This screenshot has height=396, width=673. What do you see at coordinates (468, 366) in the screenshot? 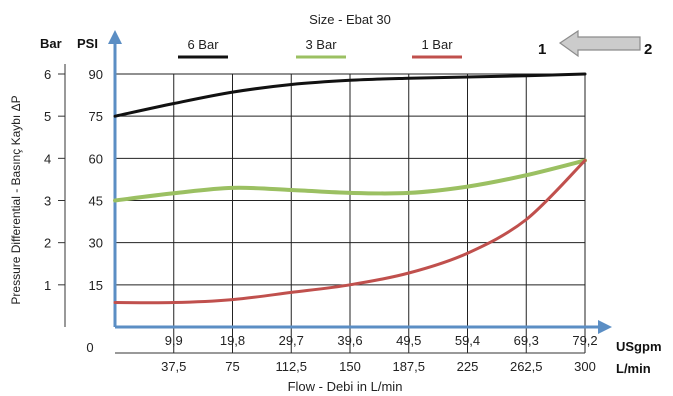
I see `x-tick-lmin: 225` at bounding box center [468, 366].